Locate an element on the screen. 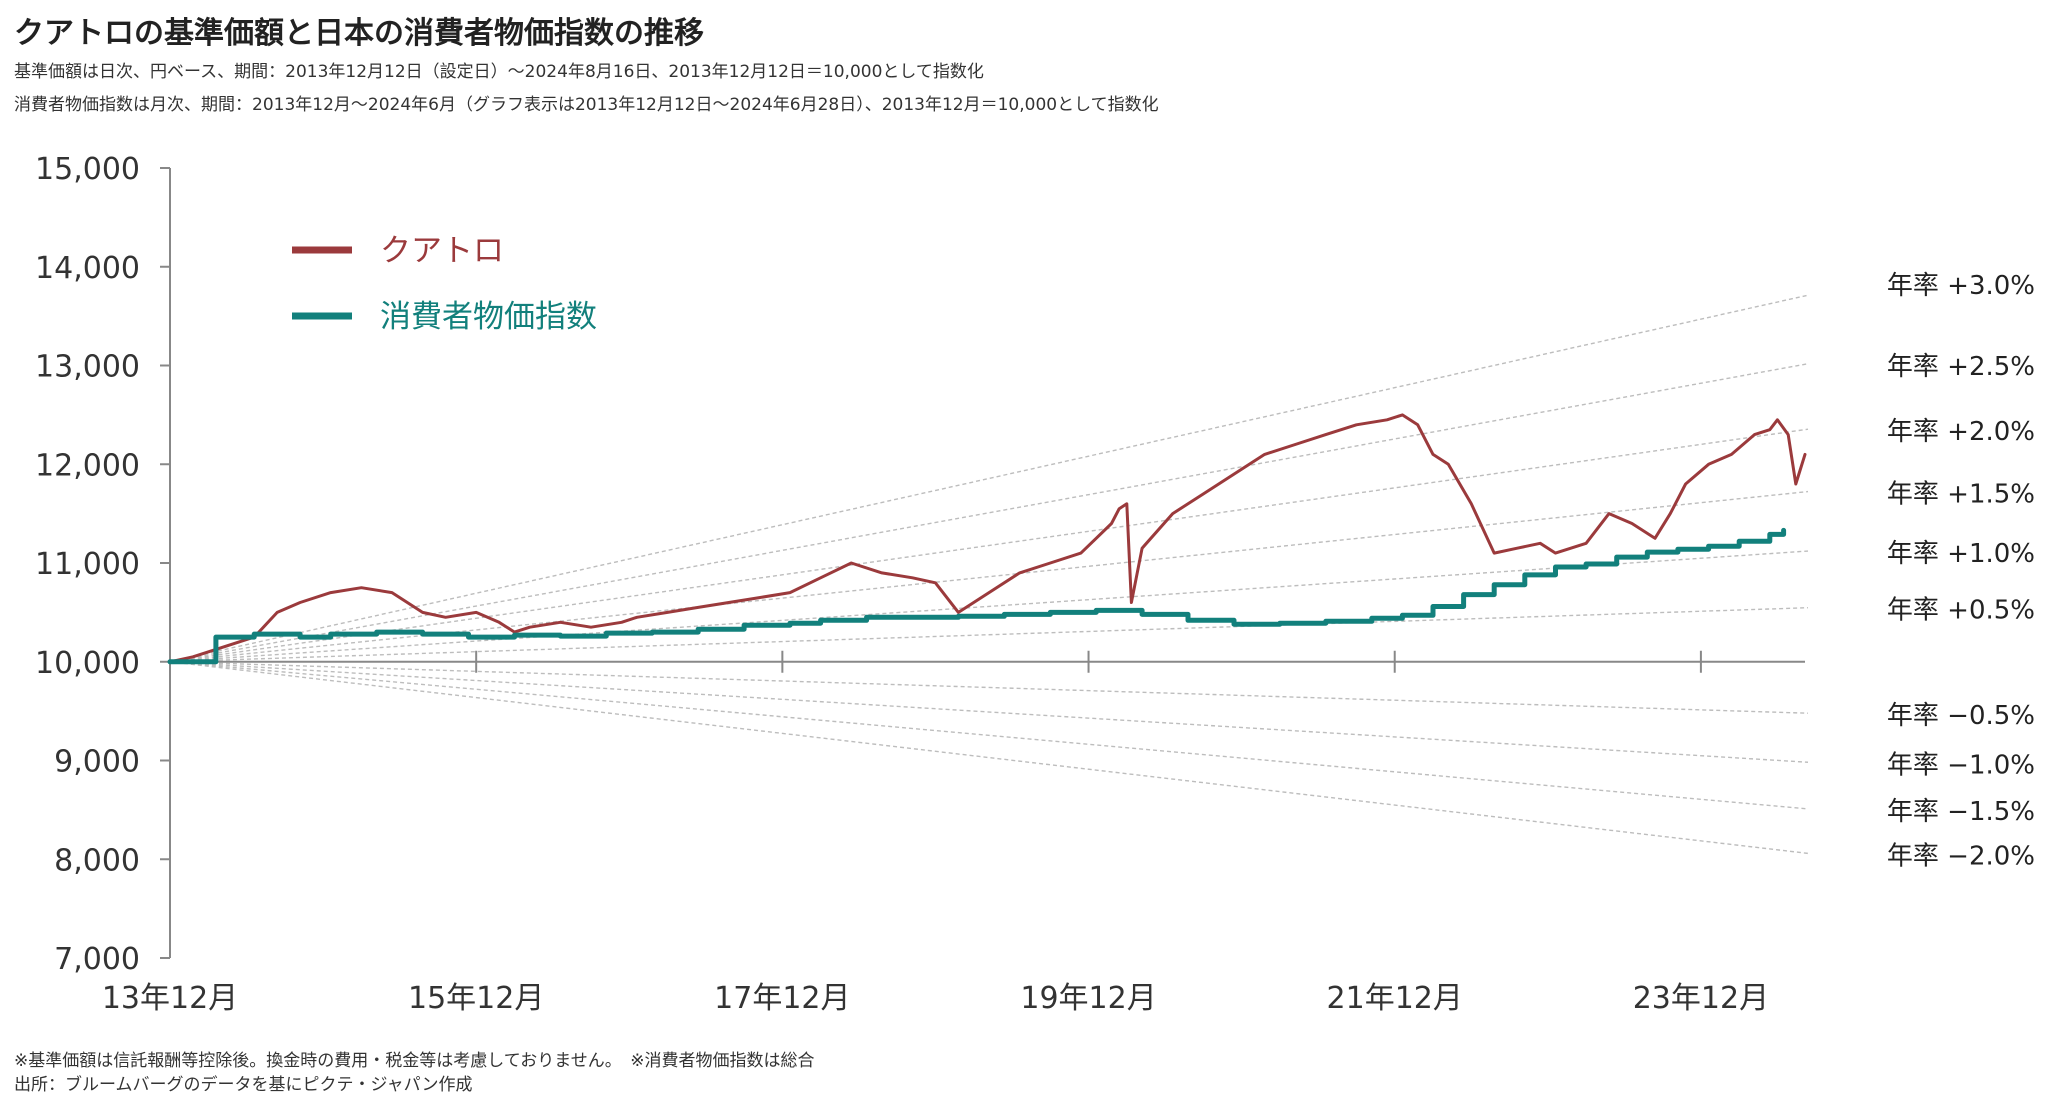 The width and height of the screenshot is (2048, 1095). reference-line-label: 年率 +0.5% is located at coordinates (1961, 611).